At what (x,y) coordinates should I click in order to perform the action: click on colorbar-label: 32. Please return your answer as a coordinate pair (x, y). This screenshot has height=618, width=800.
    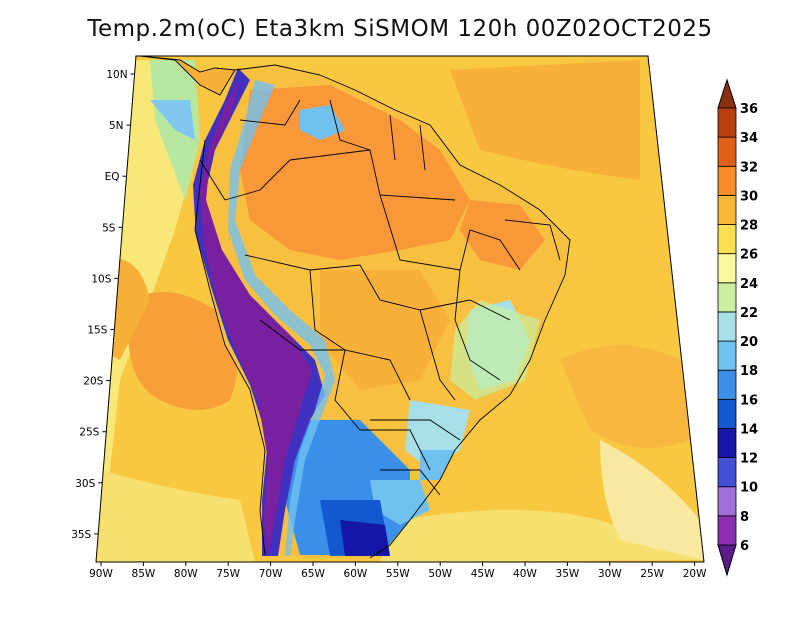
    Looking at the image, I should click on (749, 167).